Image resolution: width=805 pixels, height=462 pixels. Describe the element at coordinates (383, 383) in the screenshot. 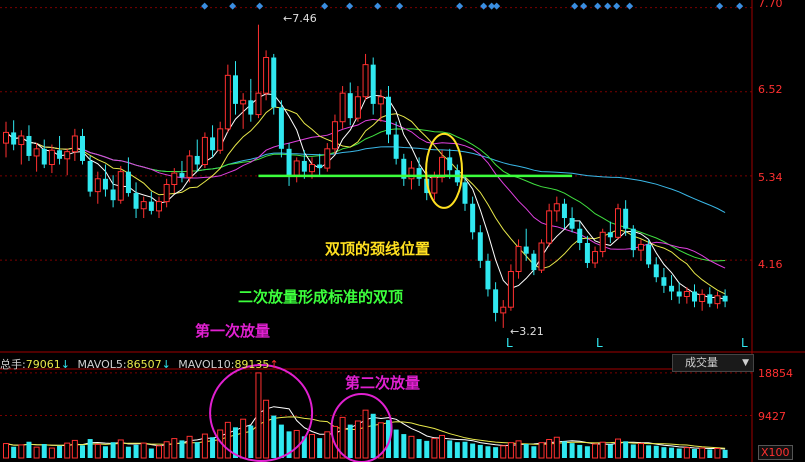

I see `second-volume-annotation: 第二次放量` at that location.